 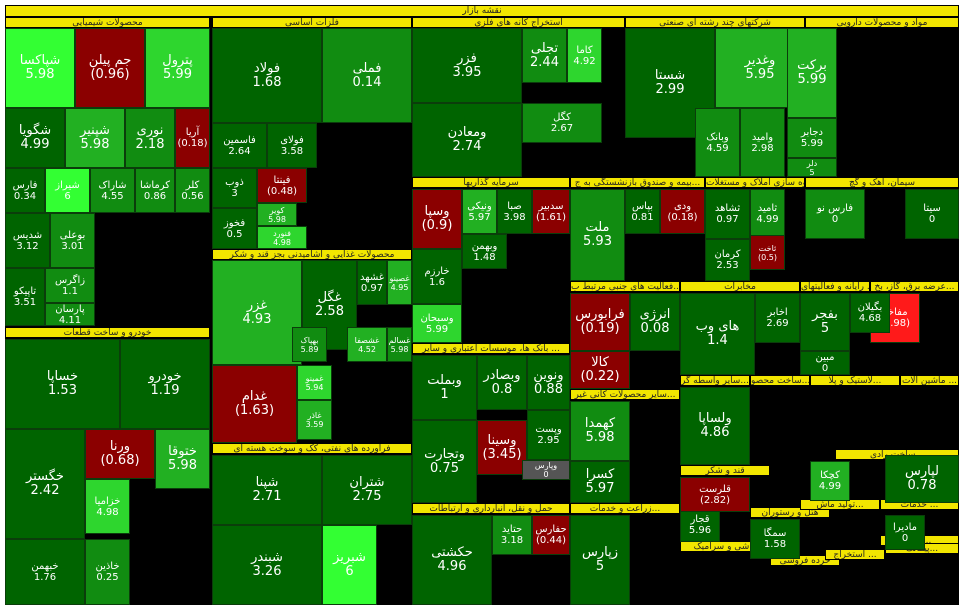 What do you see at coordinates (45, 484) in the screenshot?
I see `stock-tile: خگستر 2.42` at bounding box center [45, 484].